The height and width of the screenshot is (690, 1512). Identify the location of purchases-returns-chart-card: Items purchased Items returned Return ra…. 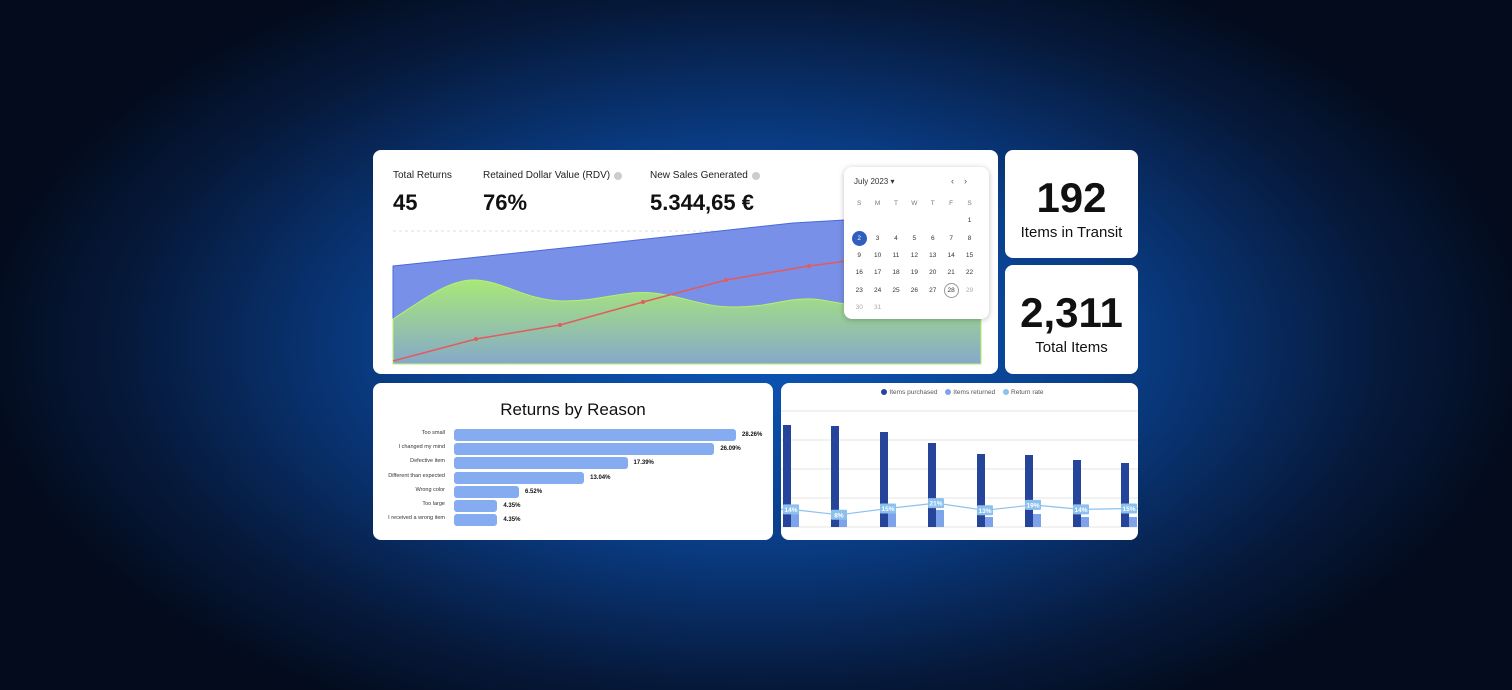
(959, 461).